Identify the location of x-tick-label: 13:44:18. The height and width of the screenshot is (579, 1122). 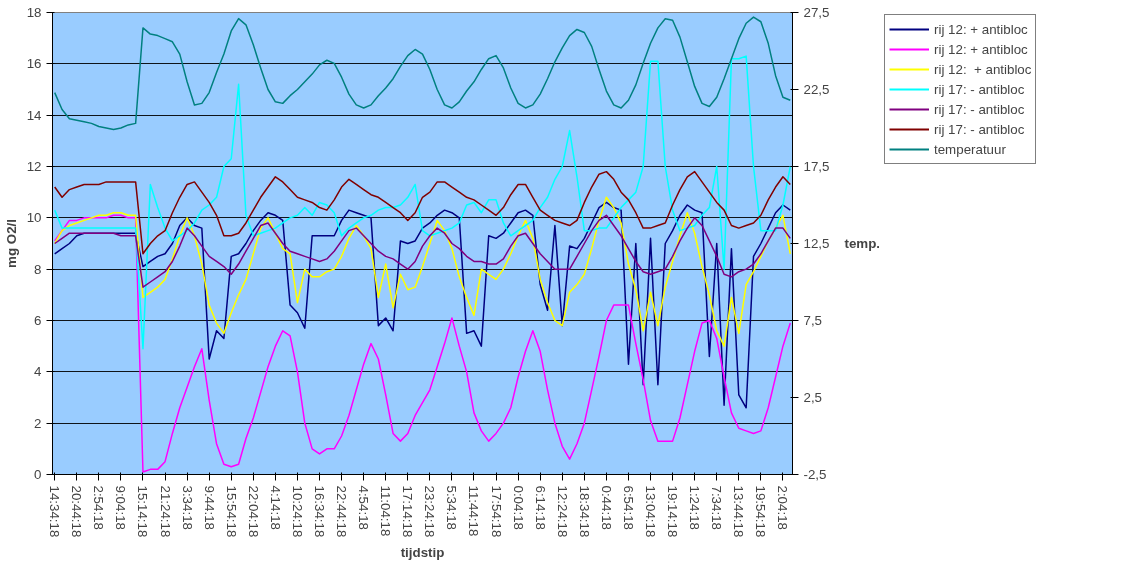
(739, 511).